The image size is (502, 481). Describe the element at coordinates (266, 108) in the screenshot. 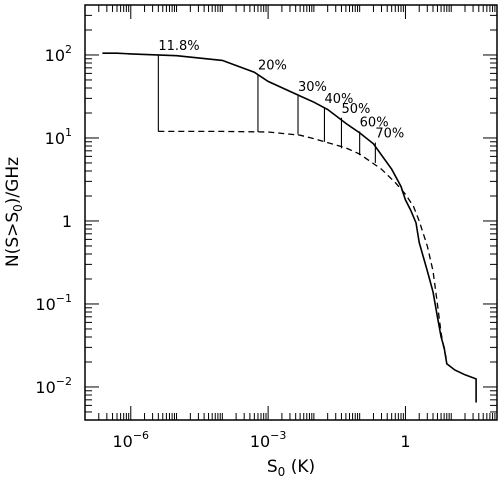

I see `vertical-markers` at that location.